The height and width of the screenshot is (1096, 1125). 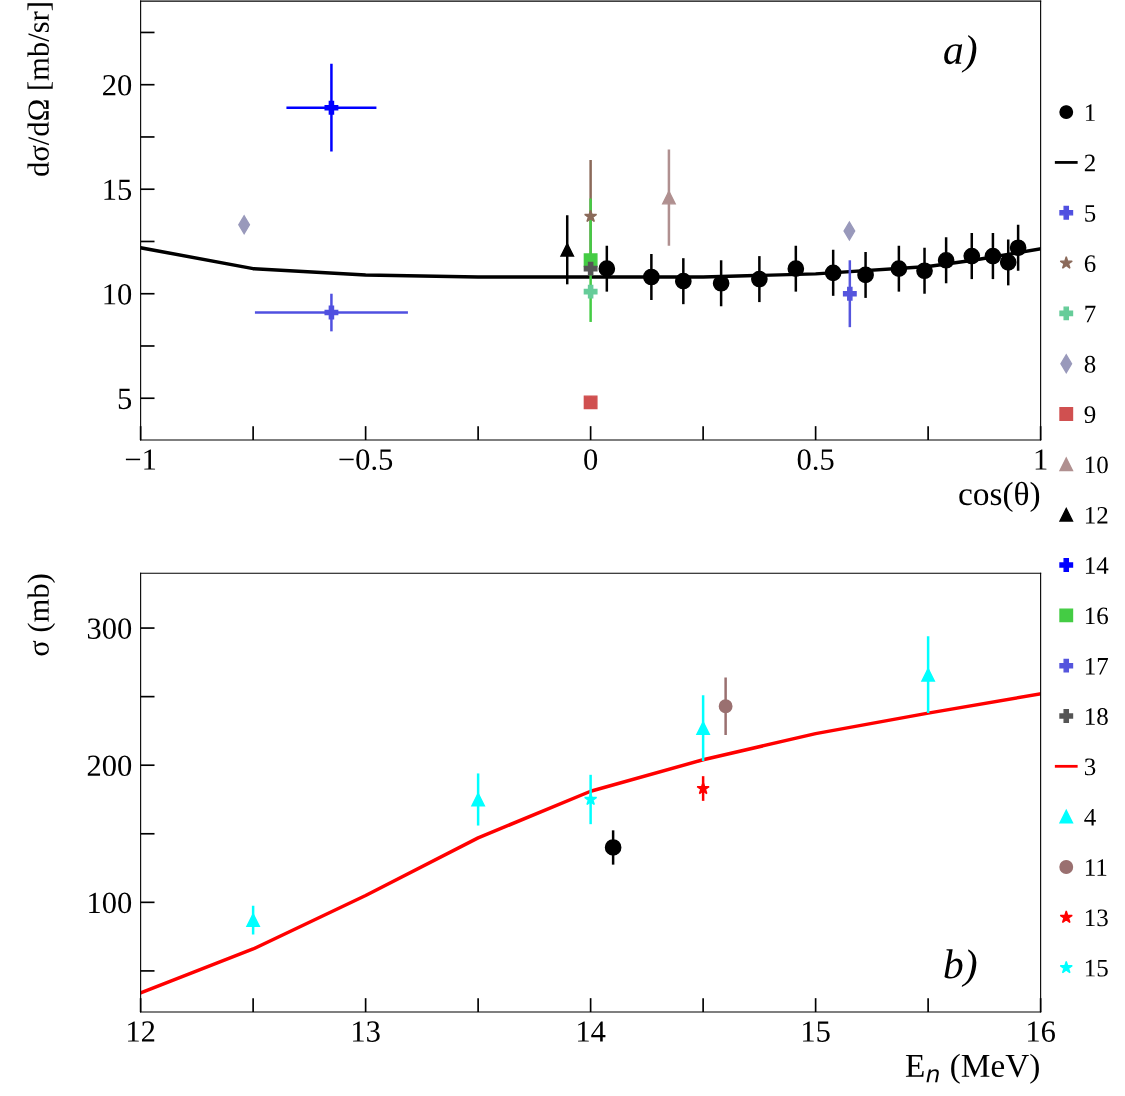 What do you see at coordinates (118, 190) in the screenshot?
I see `y-tick-label: 15` at bounding box center [118, 190].